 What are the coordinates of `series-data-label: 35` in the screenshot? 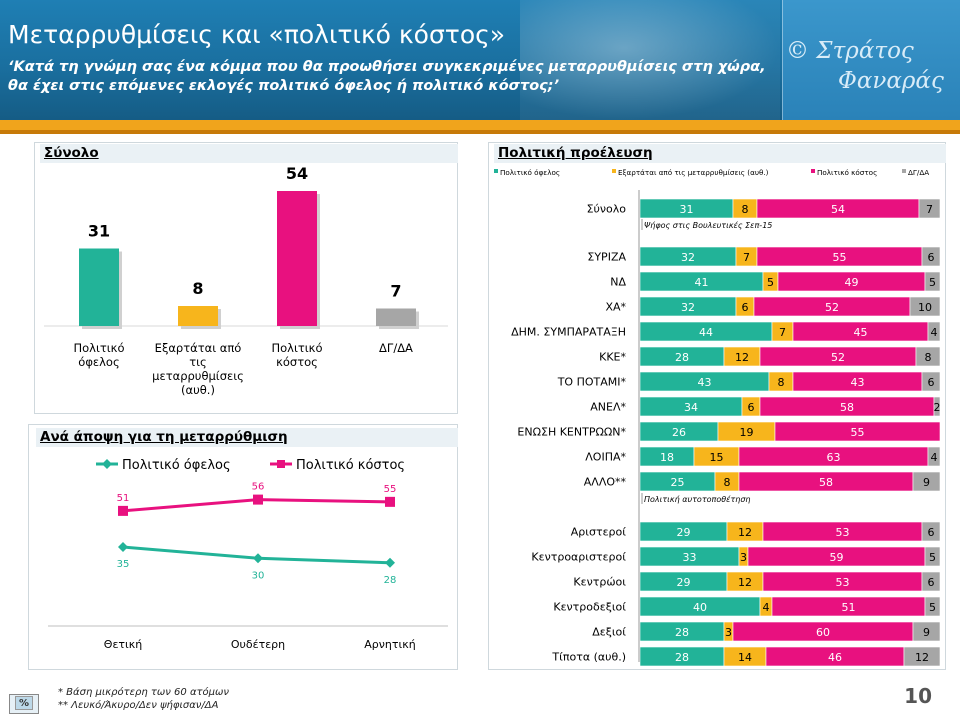 It's located at (123, 564).